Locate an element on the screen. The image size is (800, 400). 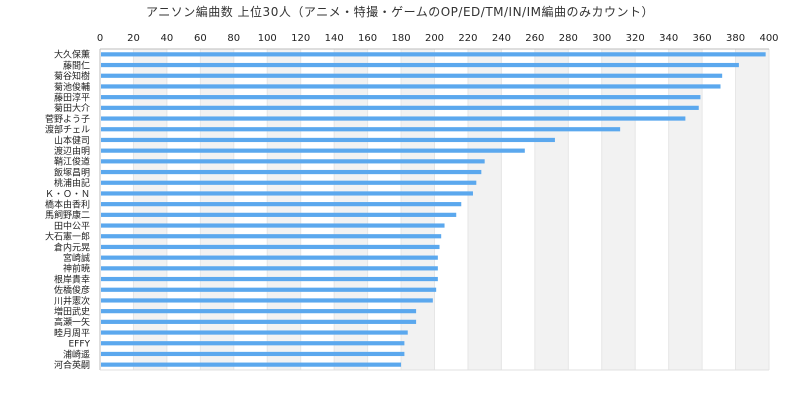
category-label: 根岸貴幸 is located at coordinates (72, 279).